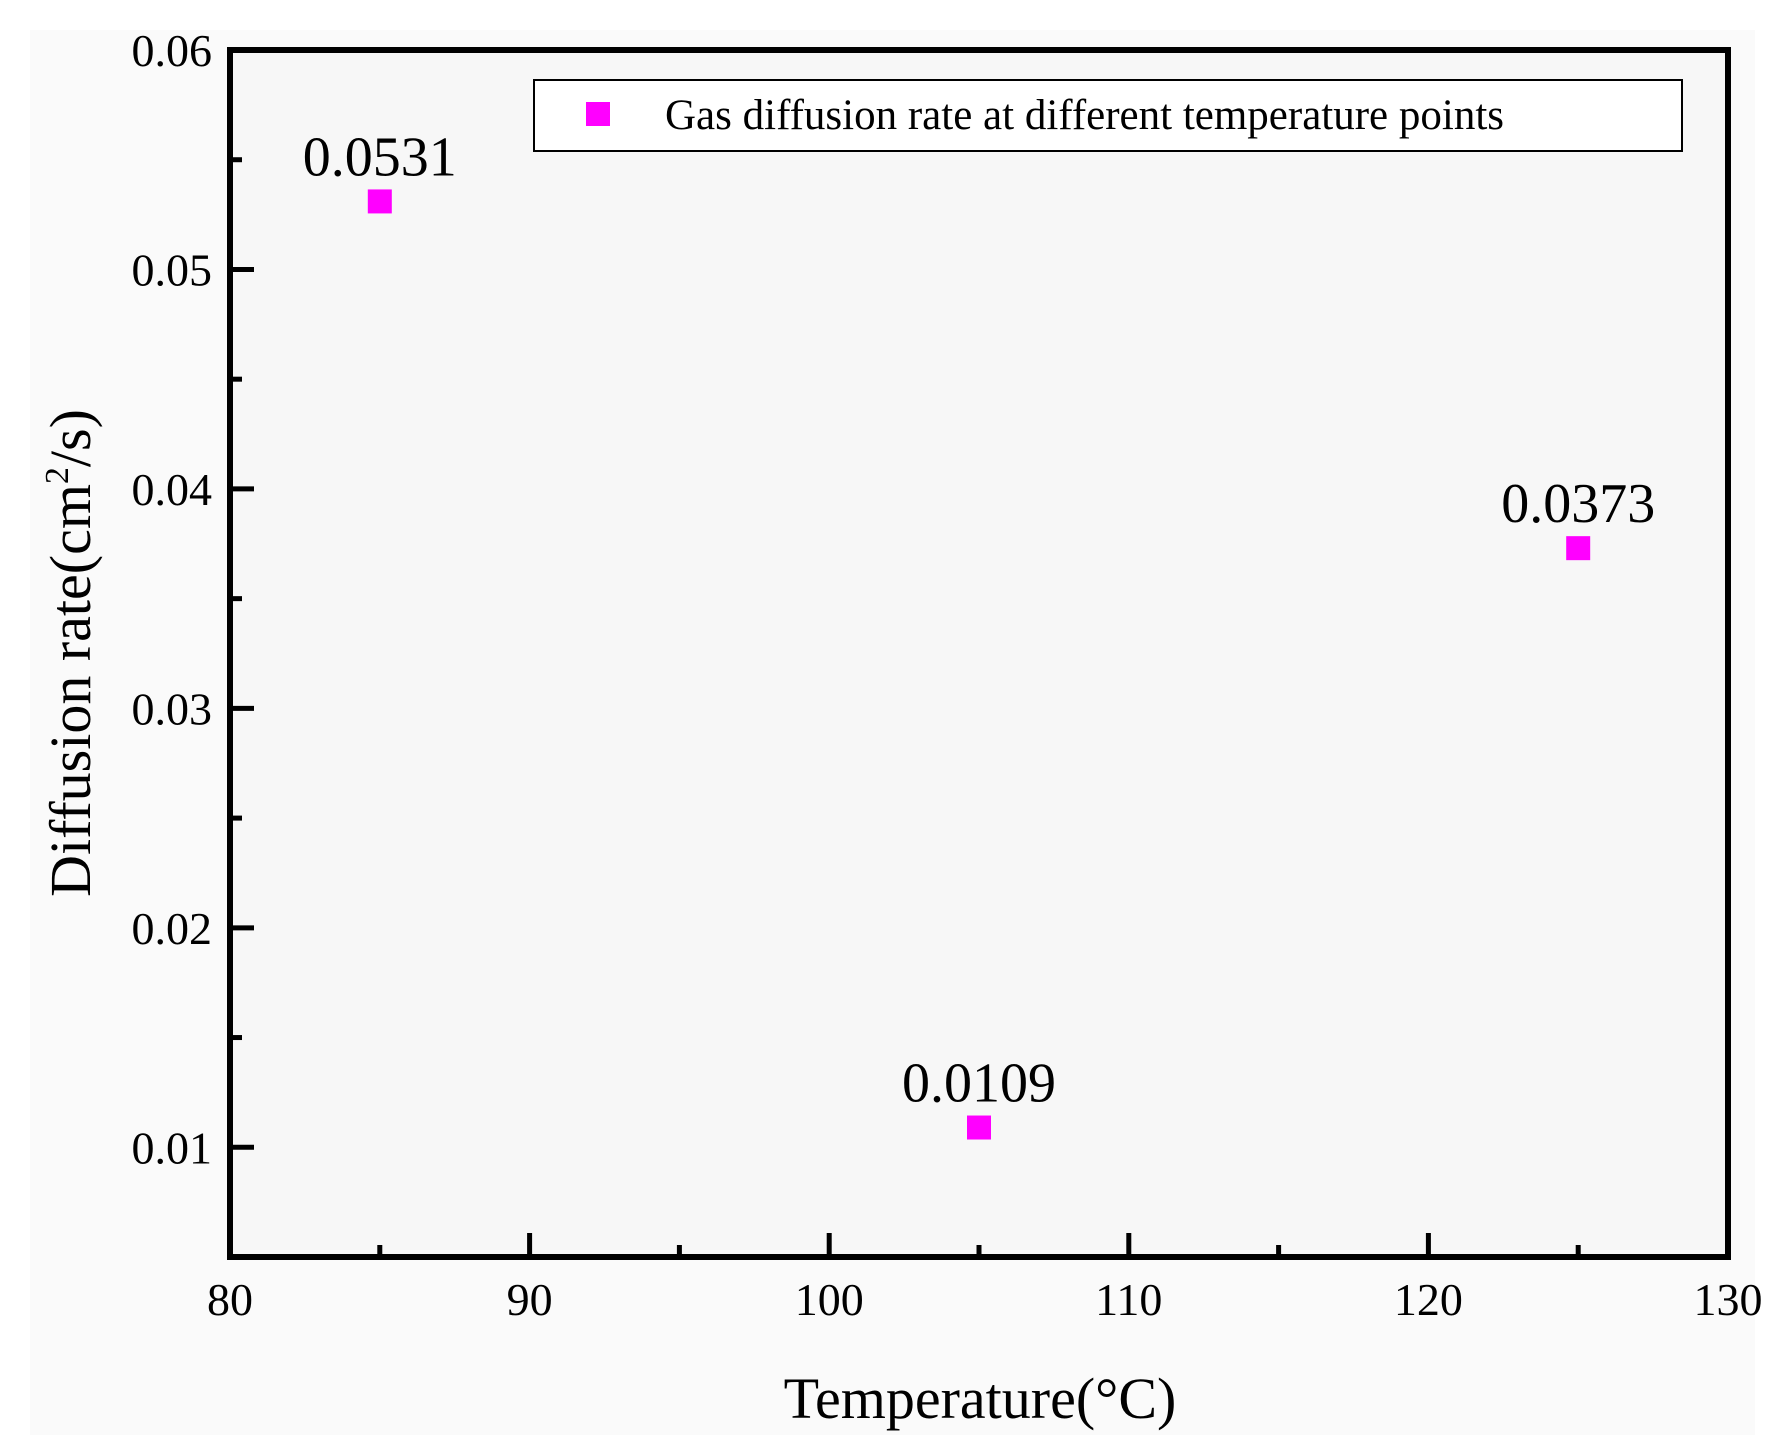  I want to click on y-tick-label: 0.03, so click(172, 708).